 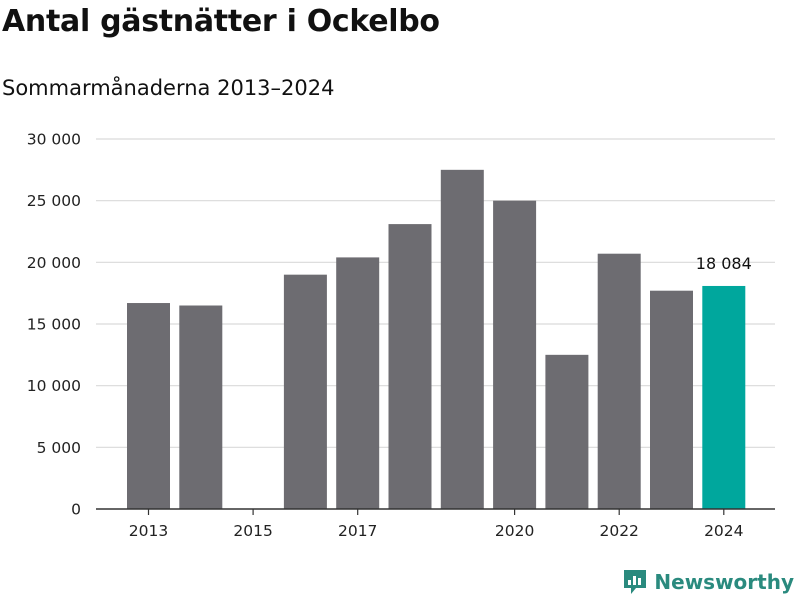 What do you see at coordinates (514, 531) in the screenshot?
I see `x-tick-label: 2020` at bounding box center [514, 531].